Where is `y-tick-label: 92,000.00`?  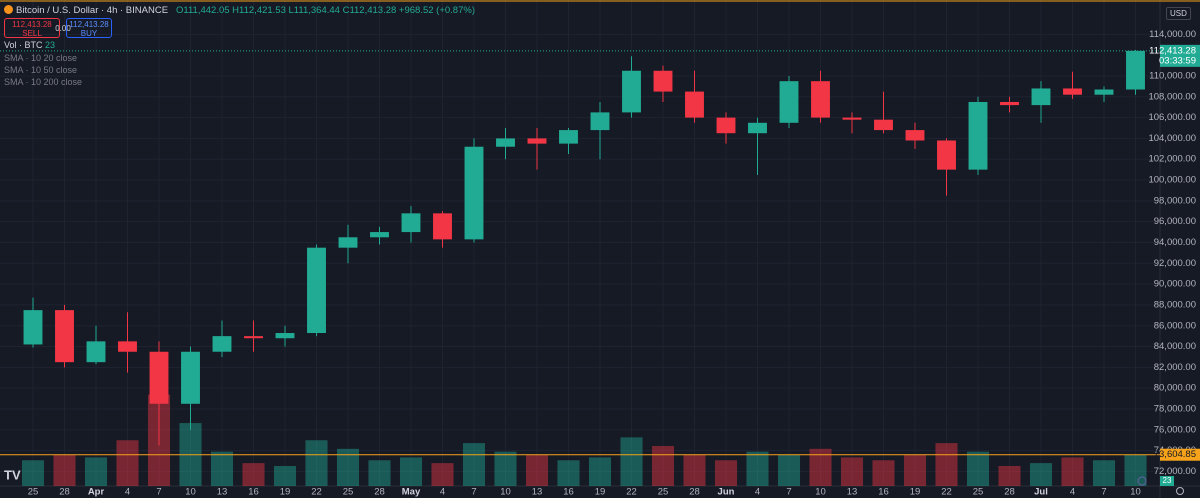 y-tick-label: 92,000.00 is located at coordinates (1175, 263).